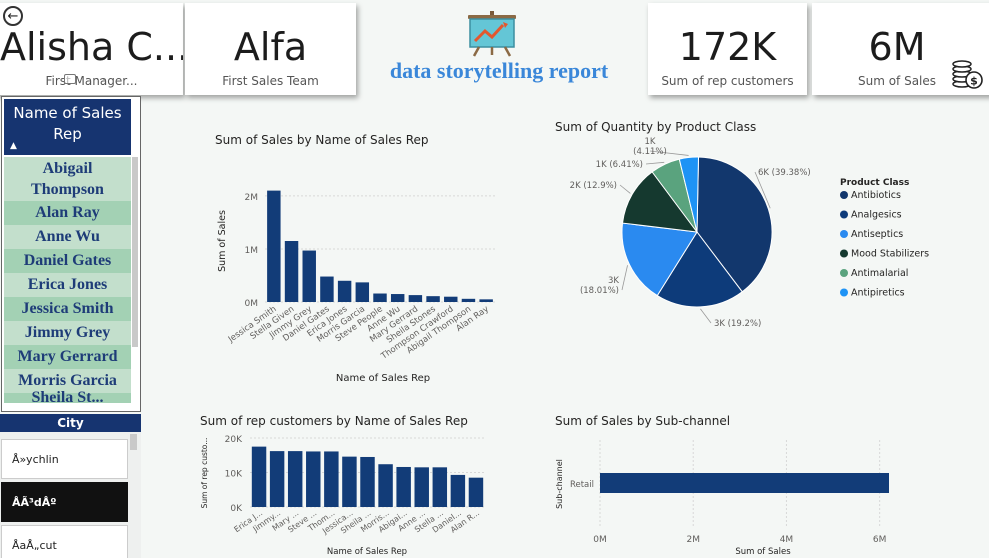 The height and width of the screenshot is (558, 989). What do you see at coordinates (967, 74) in the screenshot?
I see `coin-stack-dollar-icon: $` at bounding box center [967, 74].